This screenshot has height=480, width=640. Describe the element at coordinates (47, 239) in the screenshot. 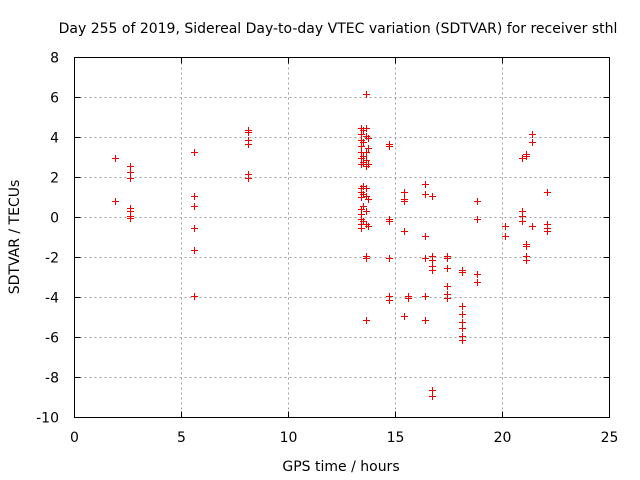

I see `y-tick-labels: -10 -8 -6 -4 -2 0 2 4 6 8` at that location.